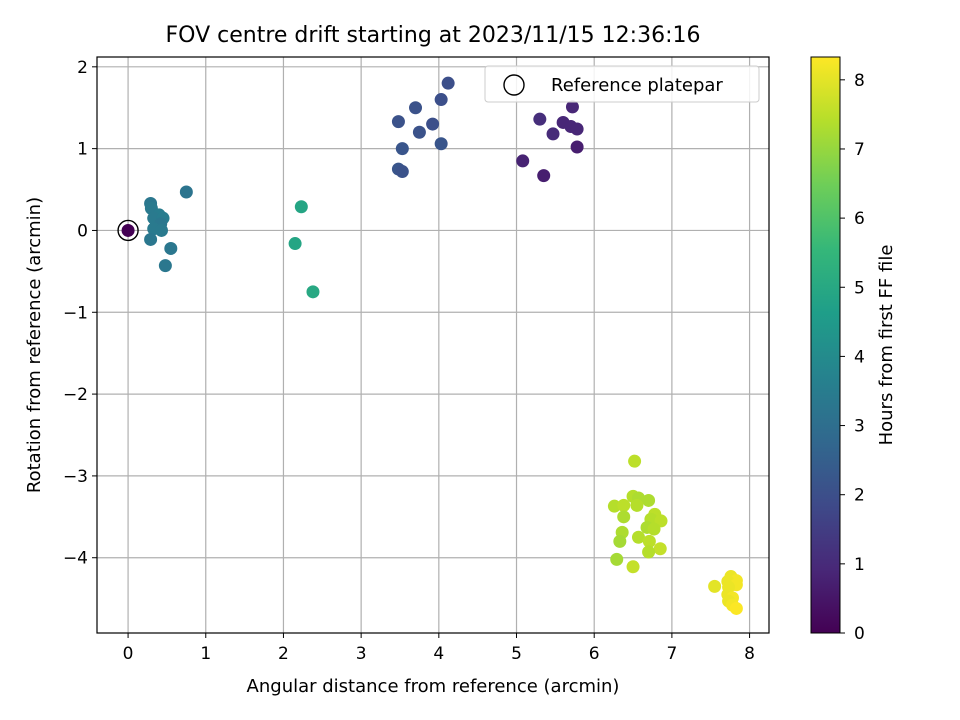  I want to click on colorbar-tick-label: 7, so click(859, 150).